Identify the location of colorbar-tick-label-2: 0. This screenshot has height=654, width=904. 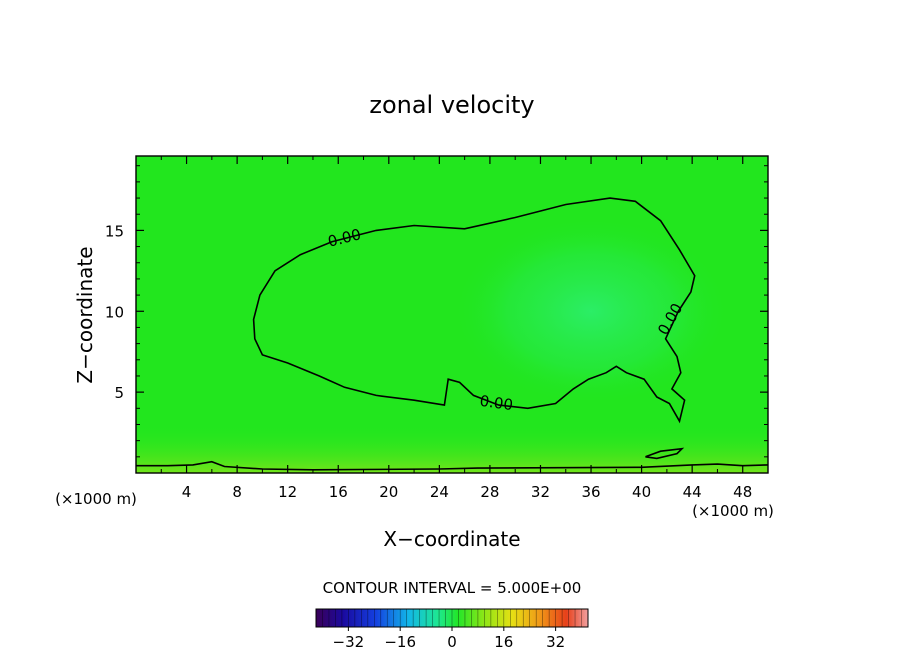
(452, 642).